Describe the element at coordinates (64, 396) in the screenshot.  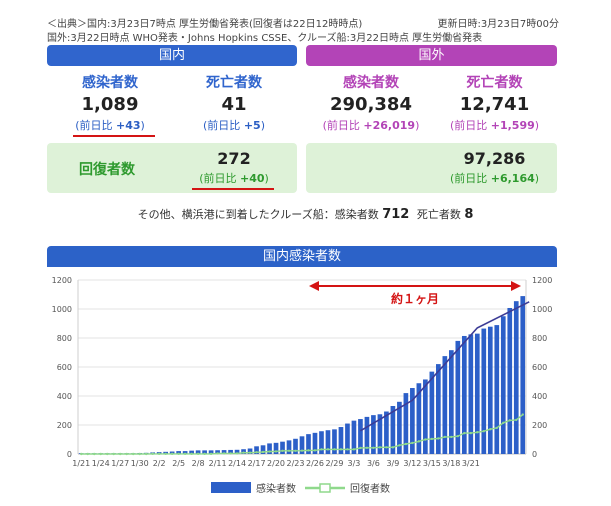
I see `y-tick-left-400: 400` at that location.